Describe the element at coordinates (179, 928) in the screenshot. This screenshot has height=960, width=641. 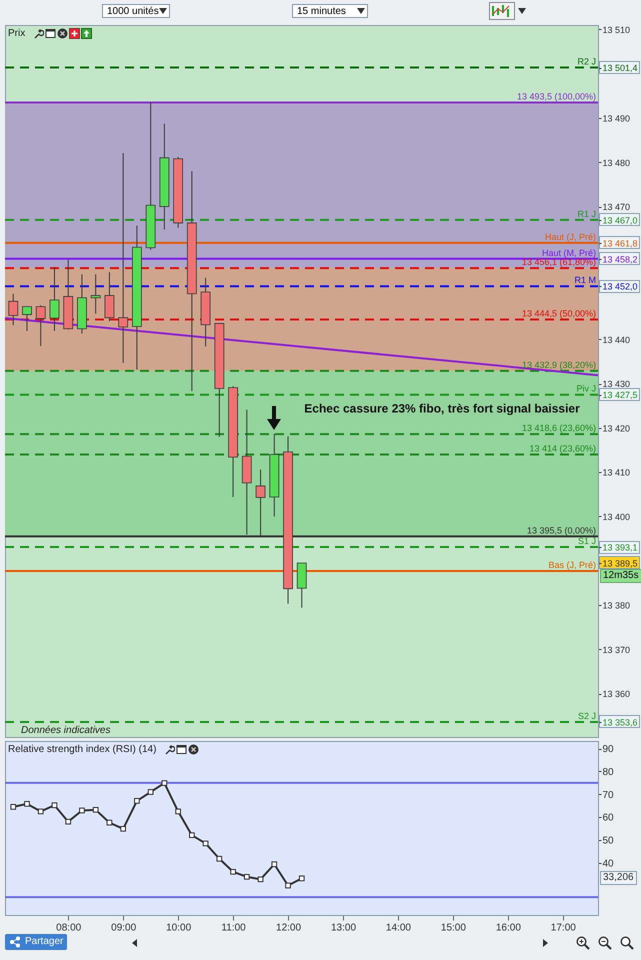
I see `x-tick-label: 10:00` at that location.